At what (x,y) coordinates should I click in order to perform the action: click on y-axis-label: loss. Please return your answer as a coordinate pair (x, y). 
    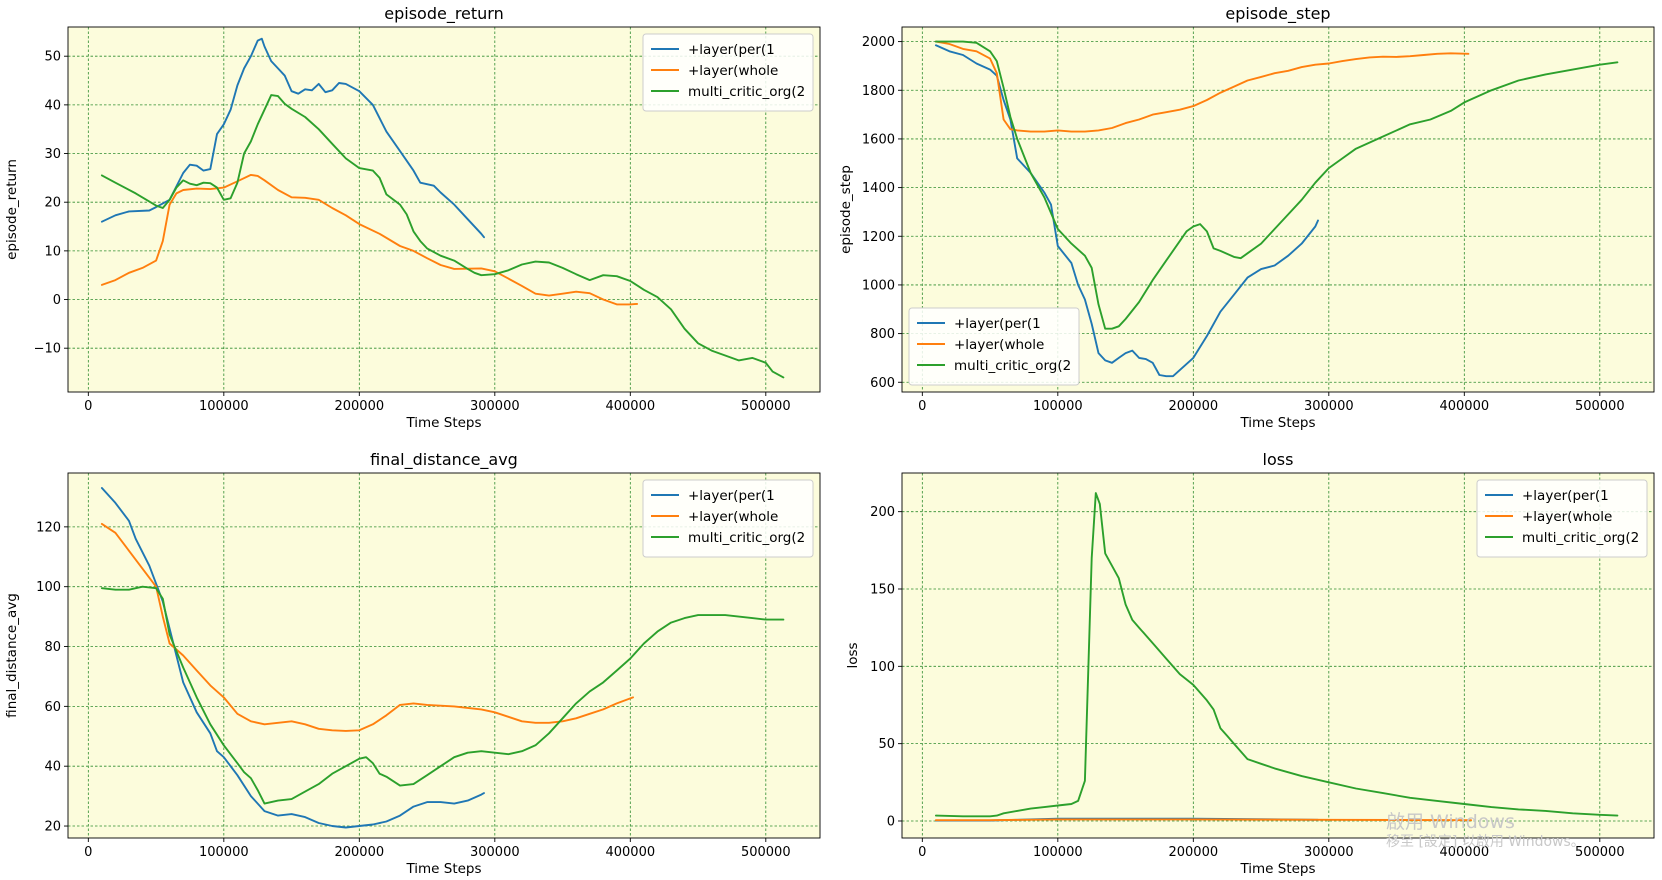
    Looking at the image, I should click on (853, 655).